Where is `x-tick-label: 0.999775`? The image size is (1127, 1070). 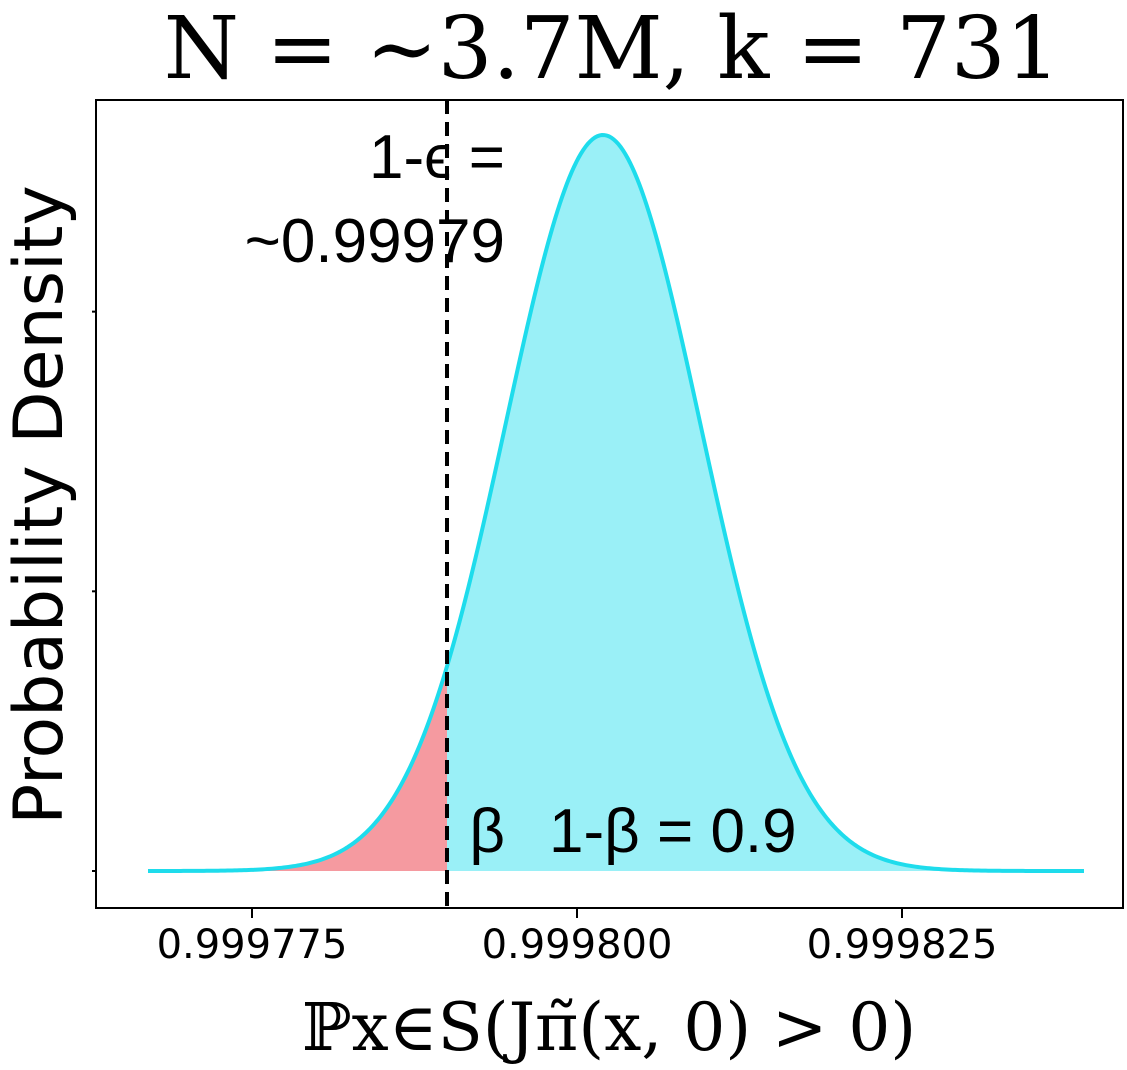
x-tick-label: 0.999775 is located at coordinates (252, 945).